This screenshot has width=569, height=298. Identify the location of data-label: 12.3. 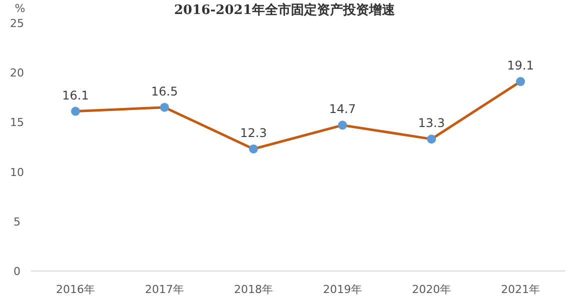
(253, 133).